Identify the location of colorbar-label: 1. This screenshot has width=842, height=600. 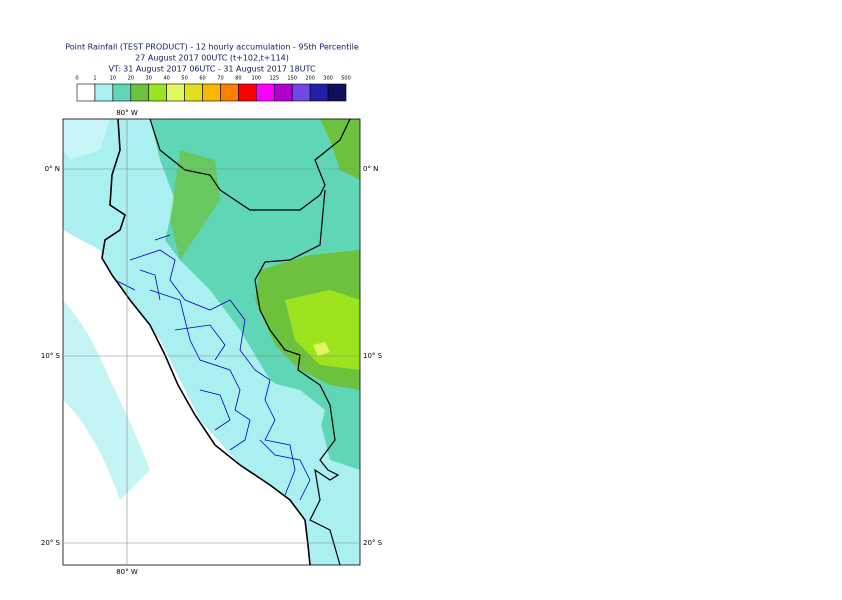
(94, 79).